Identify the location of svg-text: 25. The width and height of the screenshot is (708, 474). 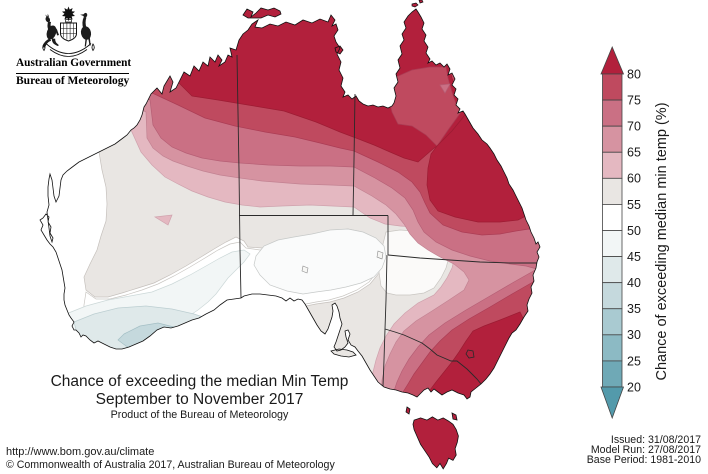
(634, 361).